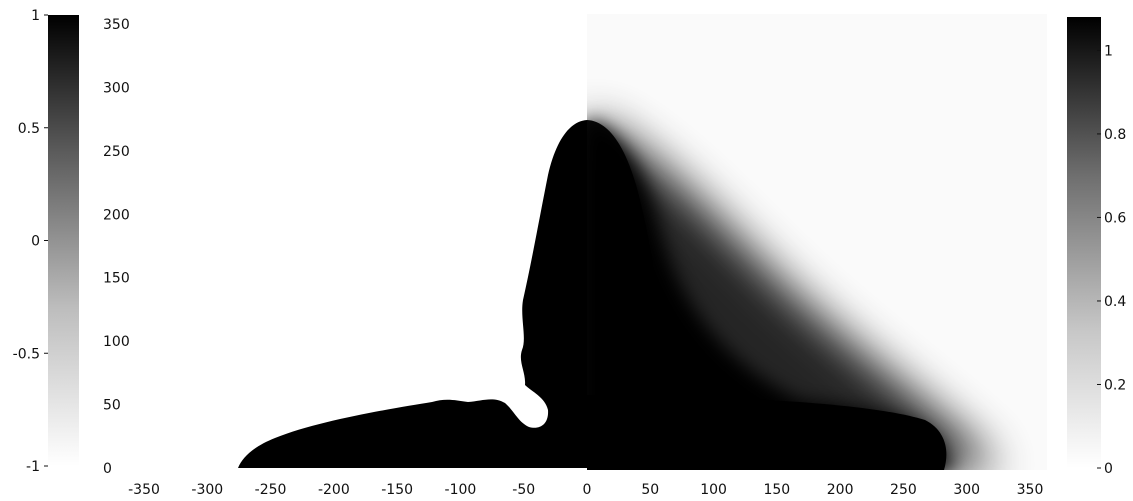 The image size is (1133, 501). I want to click on x-tick-label: -200, so click(334, 490).